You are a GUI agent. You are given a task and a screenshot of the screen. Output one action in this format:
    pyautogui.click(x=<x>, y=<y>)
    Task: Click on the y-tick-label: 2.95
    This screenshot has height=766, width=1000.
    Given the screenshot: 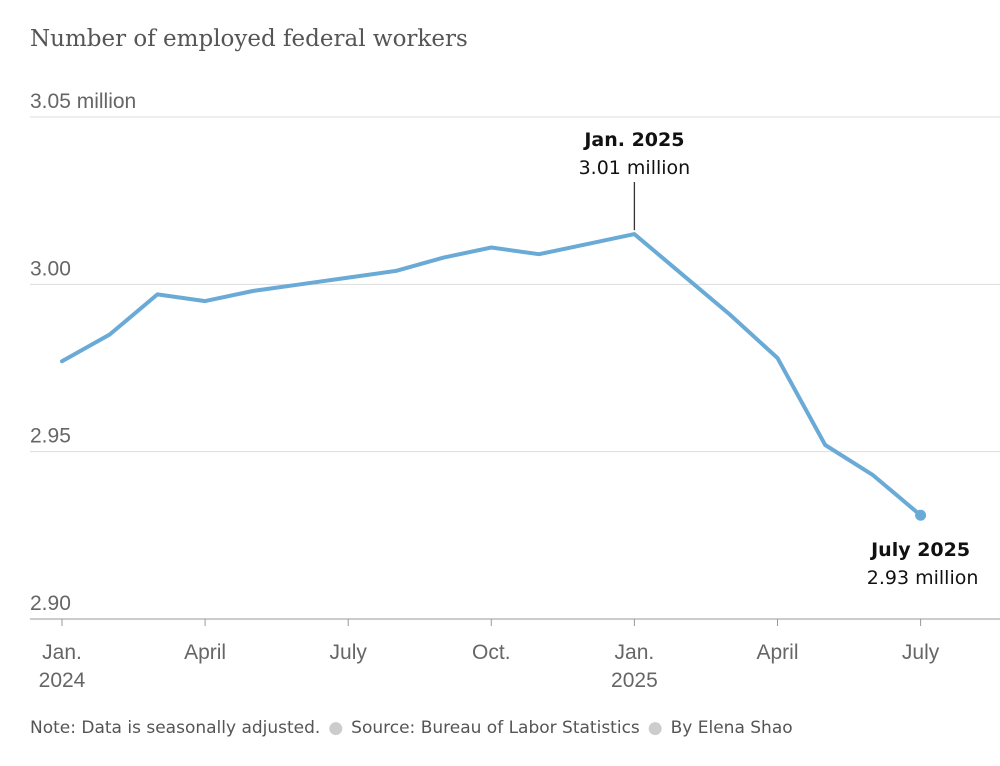 What is the action you would take?
    pyautogui.click(x=50, y=436)
    